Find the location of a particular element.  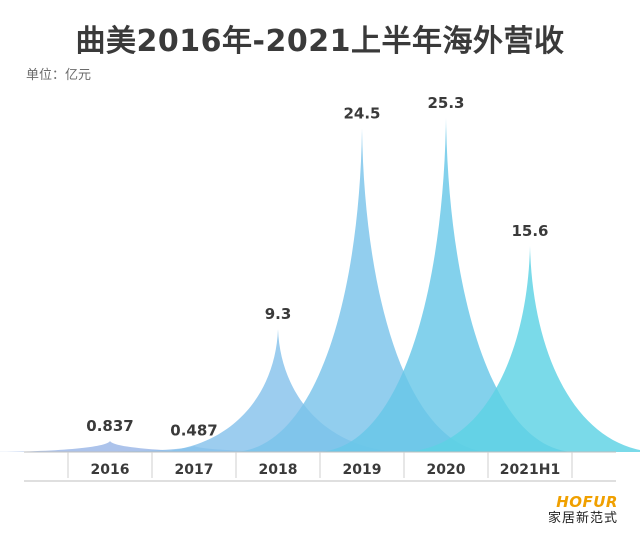

data-label-2018: 9.3 is located at coordinates (278, 314).